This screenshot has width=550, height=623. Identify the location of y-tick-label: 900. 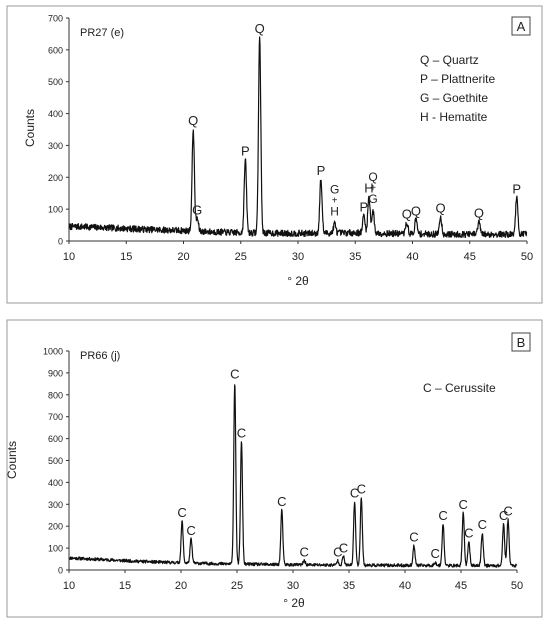
(55, 373).